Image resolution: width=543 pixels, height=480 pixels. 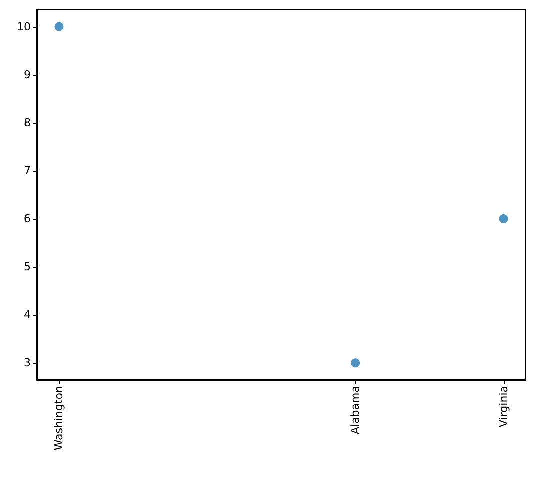 I want to click on y-tick-label: 4, so click(x=27, y=315).